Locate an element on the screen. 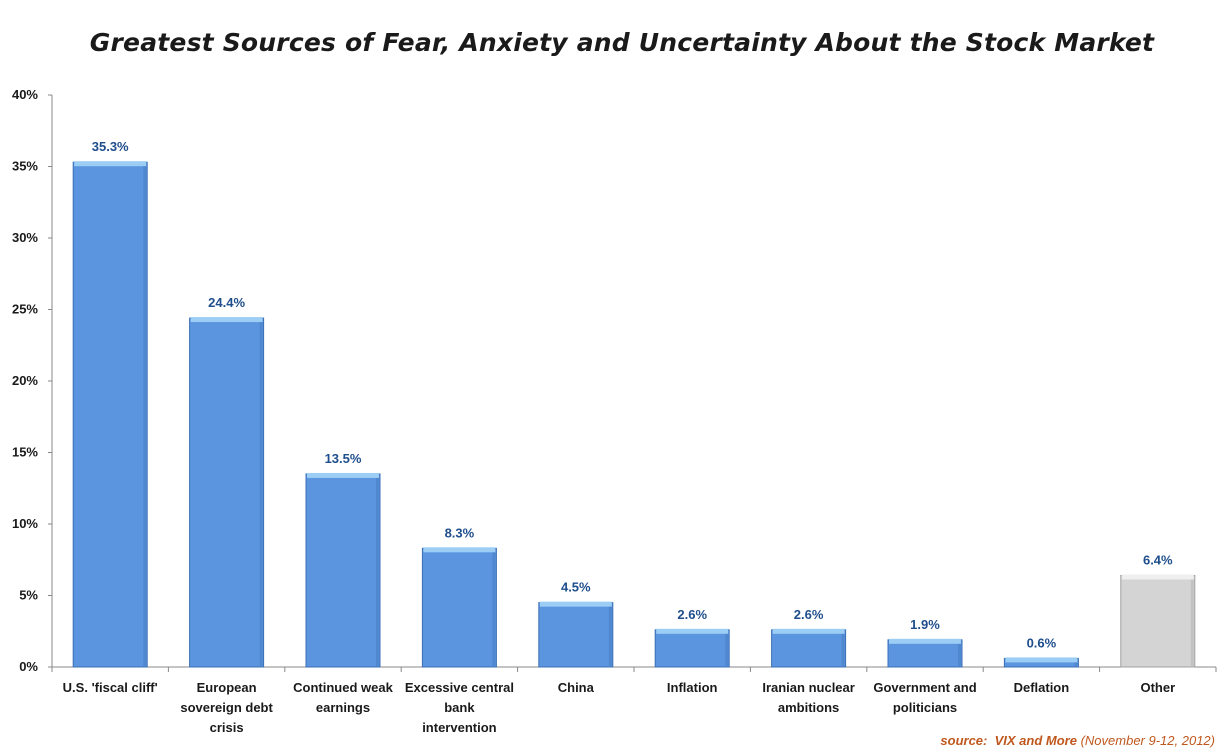  source-name: VIX and More is located at coordinates (1035, 740).